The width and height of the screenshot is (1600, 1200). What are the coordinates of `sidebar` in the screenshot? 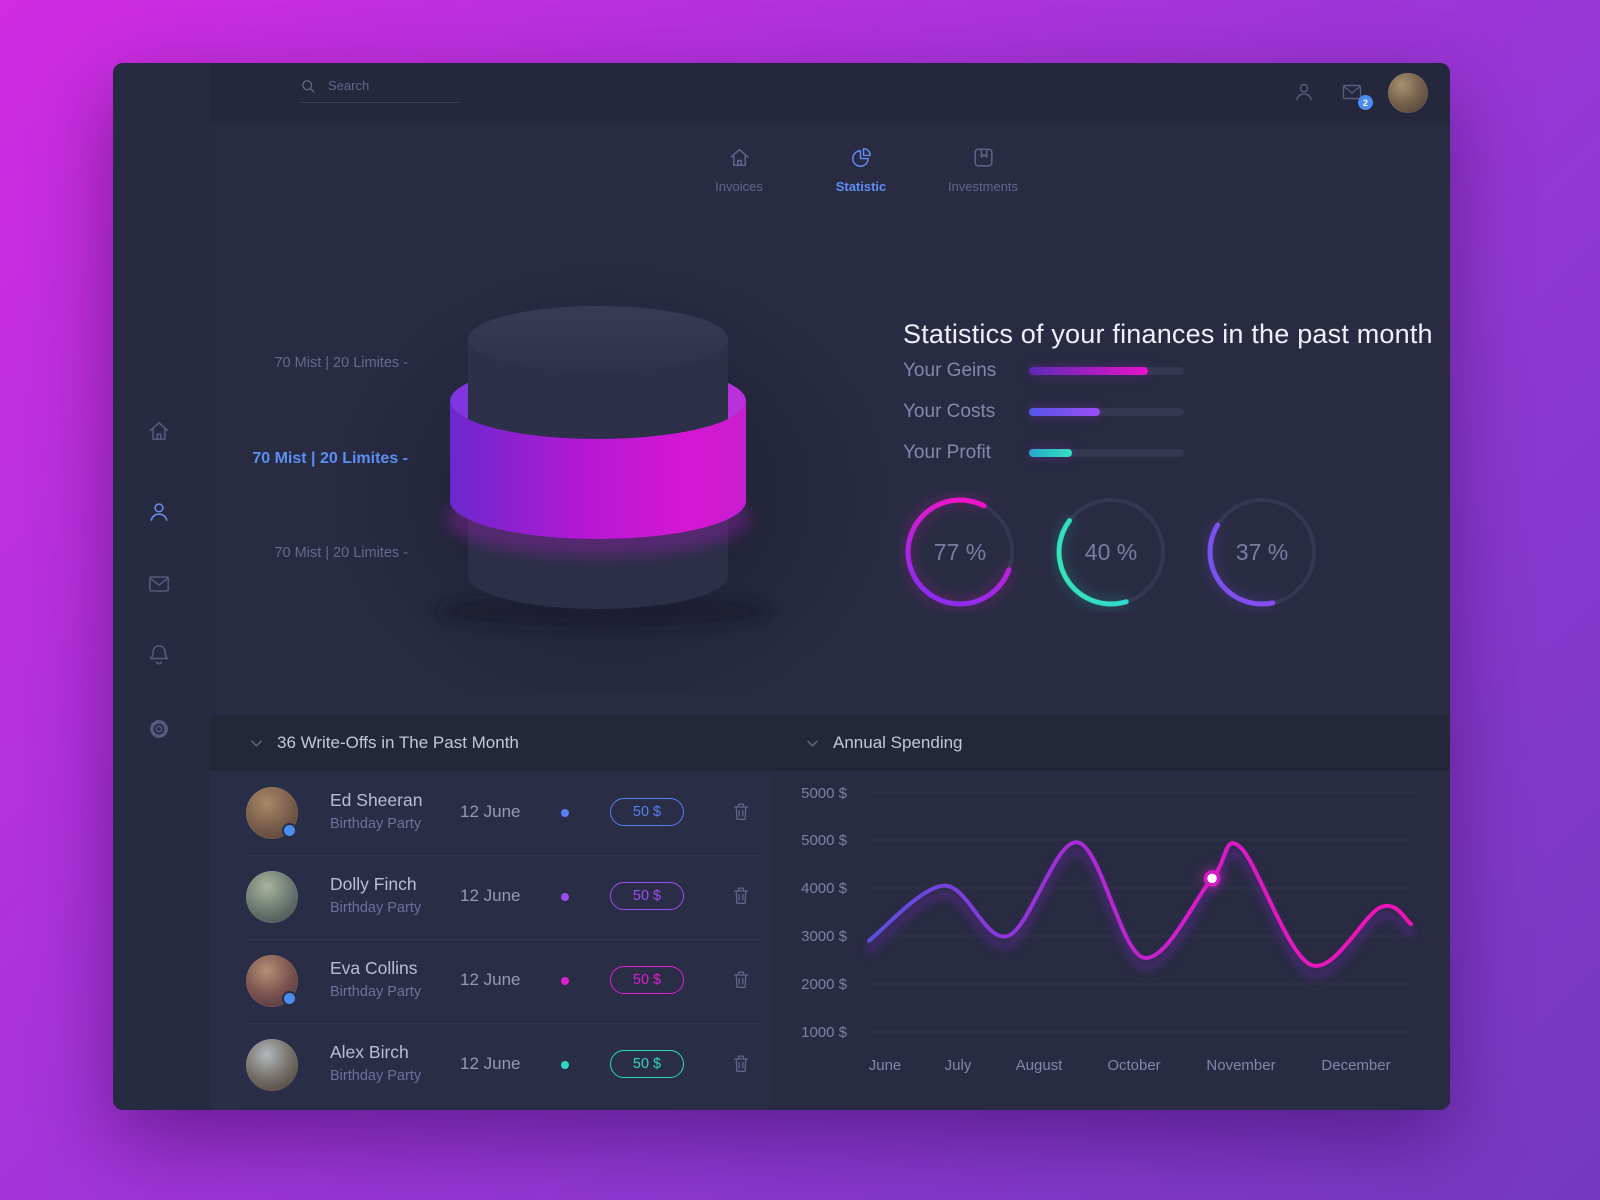 It's located at (162, 586).